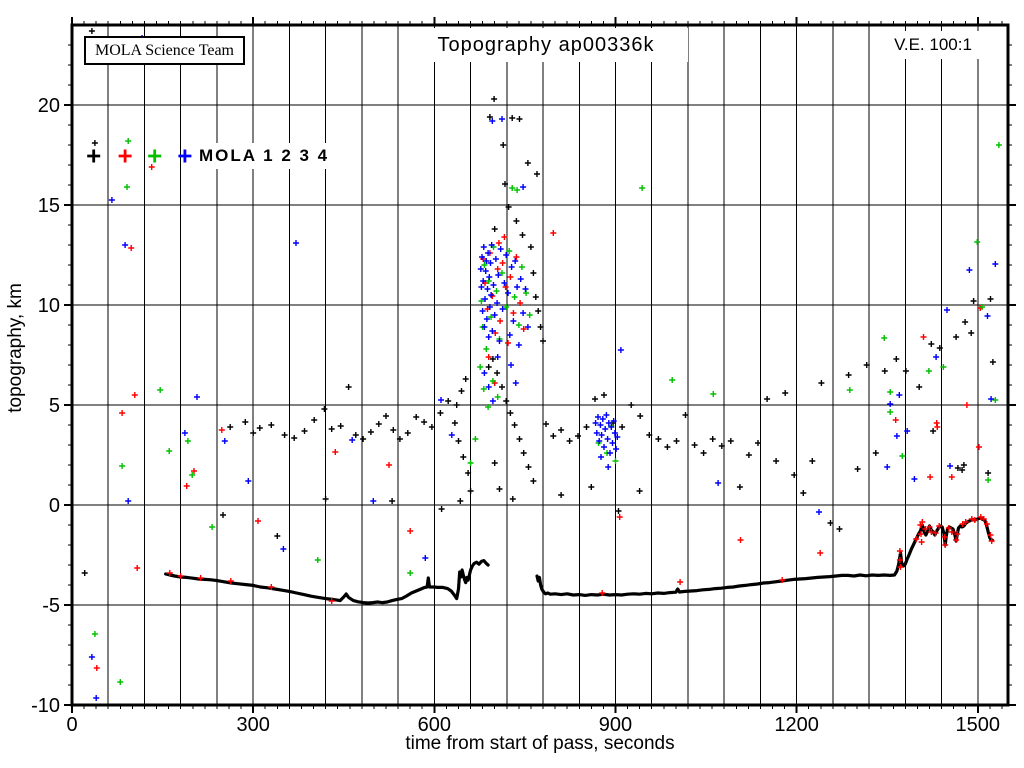  What do you see at coordinates (15, 348) in the screenshot?
I see `y-axis-title: topography, km` at bounding box center [15, 348].